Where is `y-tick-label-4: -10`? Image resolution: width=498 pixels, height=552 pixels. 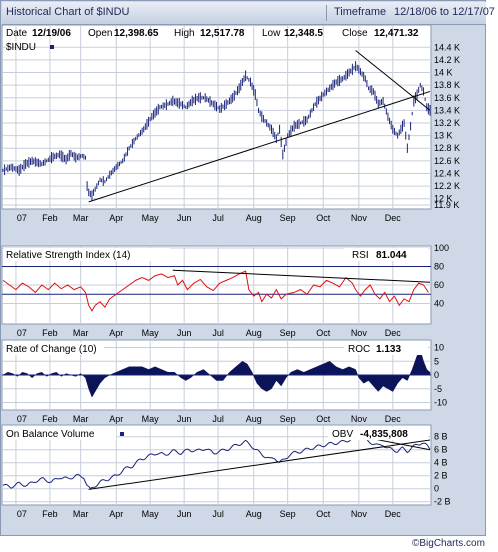
y-tick-label-4: -10 is located at coordinates (440, 403).